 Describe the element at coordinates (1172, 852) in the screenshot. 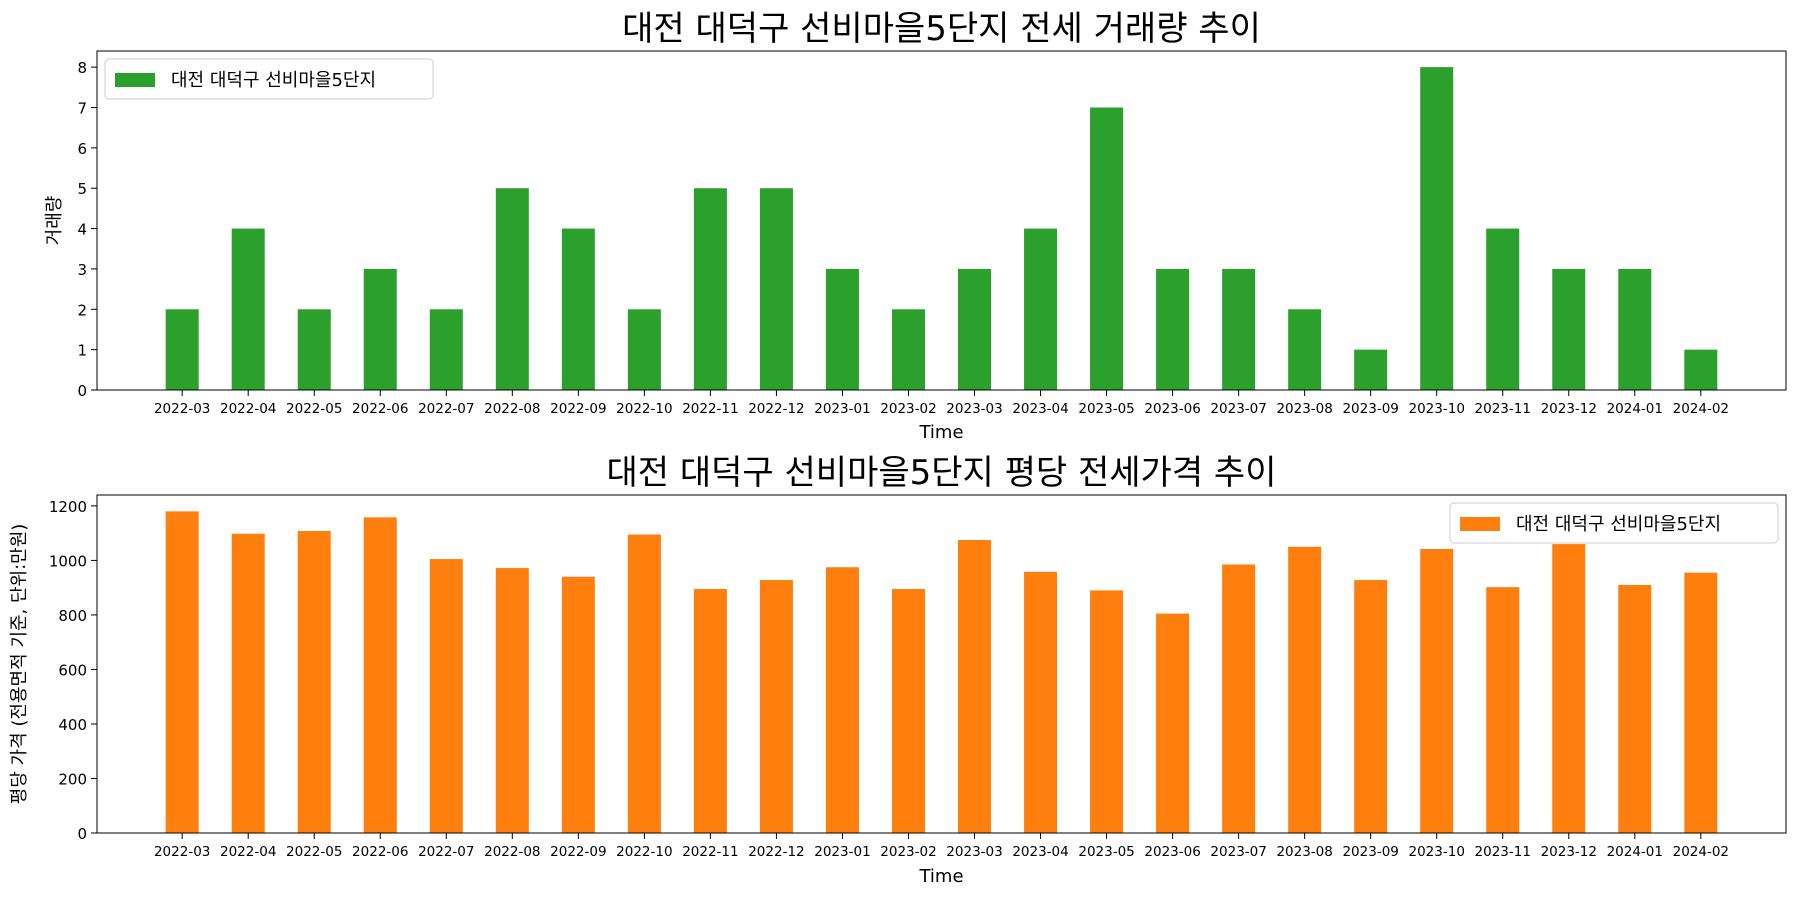

I see `x-tick-label: 2023-06` at that location.